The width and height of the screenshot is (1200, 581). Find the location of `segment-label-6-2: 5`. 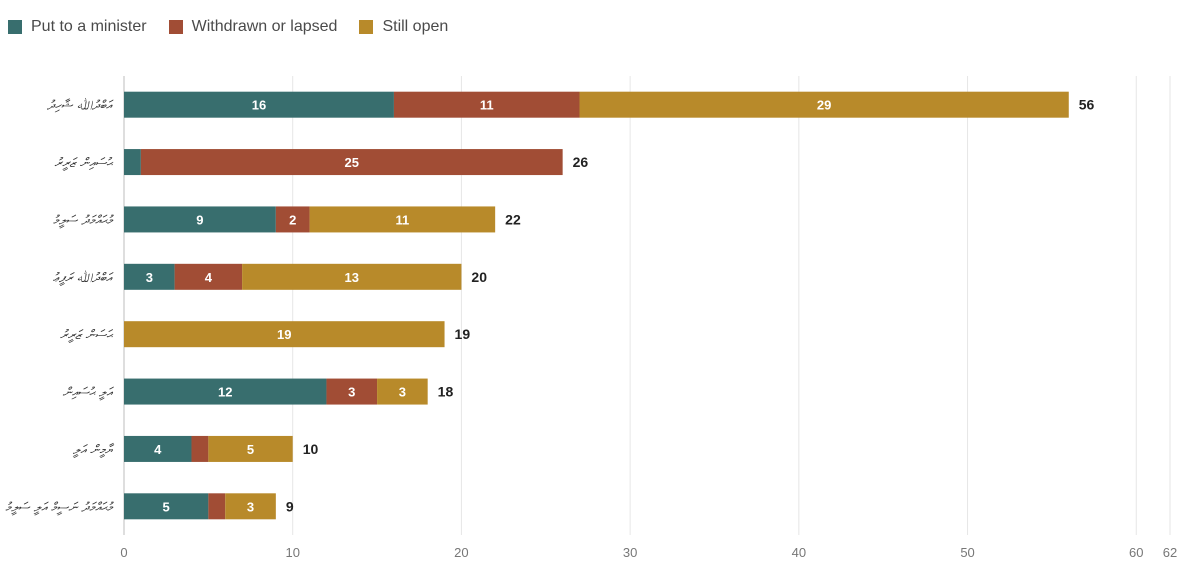

segment-label-6-2: 5 is located at coordinates (250, 449).